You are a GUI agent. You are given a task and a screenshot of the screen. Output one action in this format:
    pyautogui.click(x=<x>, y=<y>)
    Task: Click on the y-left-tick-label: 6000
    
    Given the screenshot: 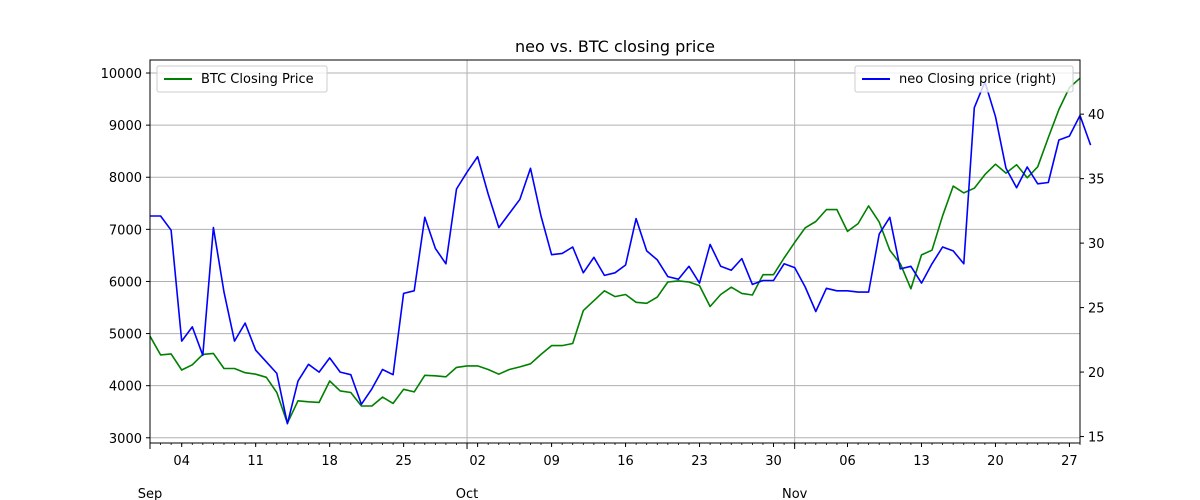 What is the action you would take?
    pyautogui.click(x=125, y=282)
    